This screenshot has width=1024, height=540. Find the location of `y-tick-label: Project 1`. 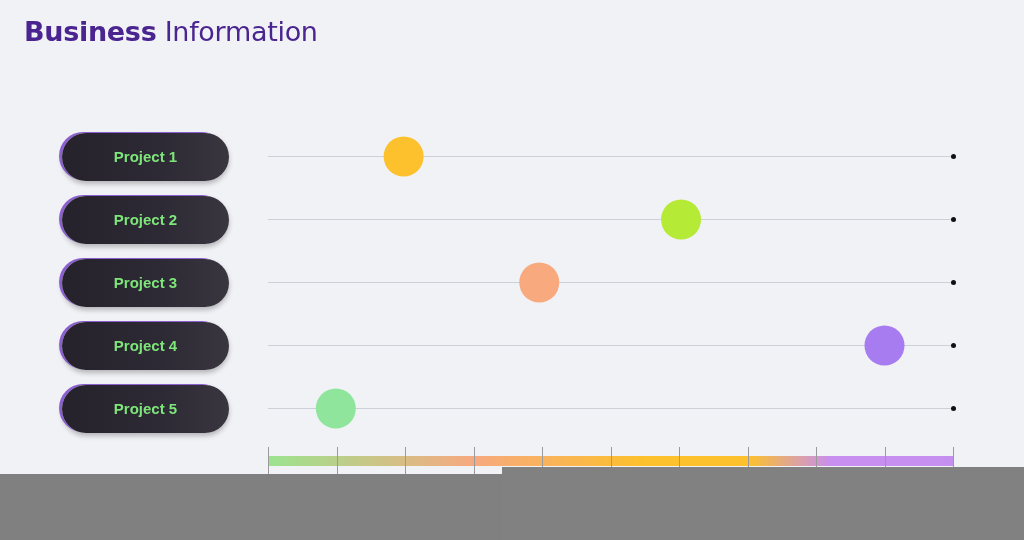

y-tick-label: Project 1 is located at coordinates (145, 156).